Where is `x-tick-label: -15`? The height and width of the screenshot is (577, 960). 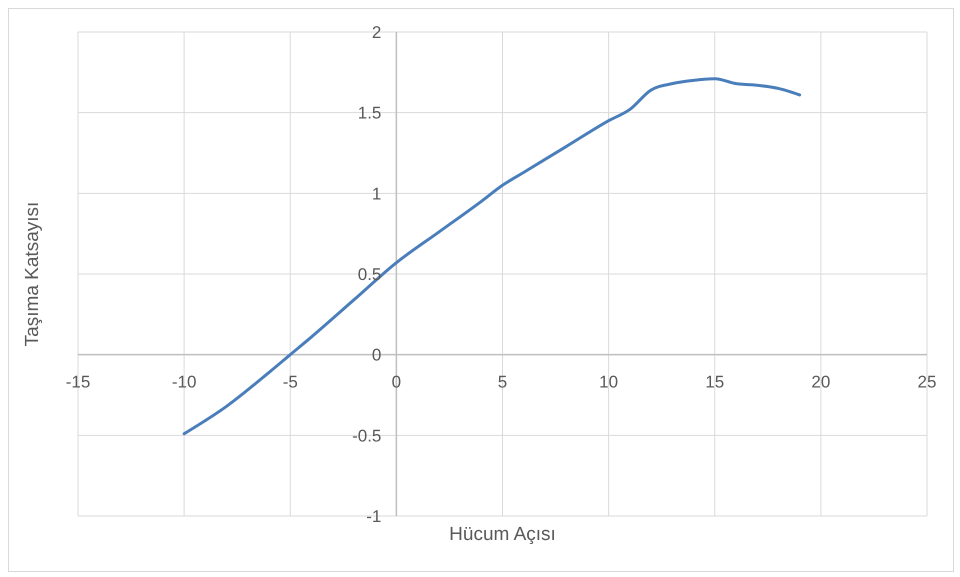 x-tick-label: -15 is located at coordinates (78, 382).